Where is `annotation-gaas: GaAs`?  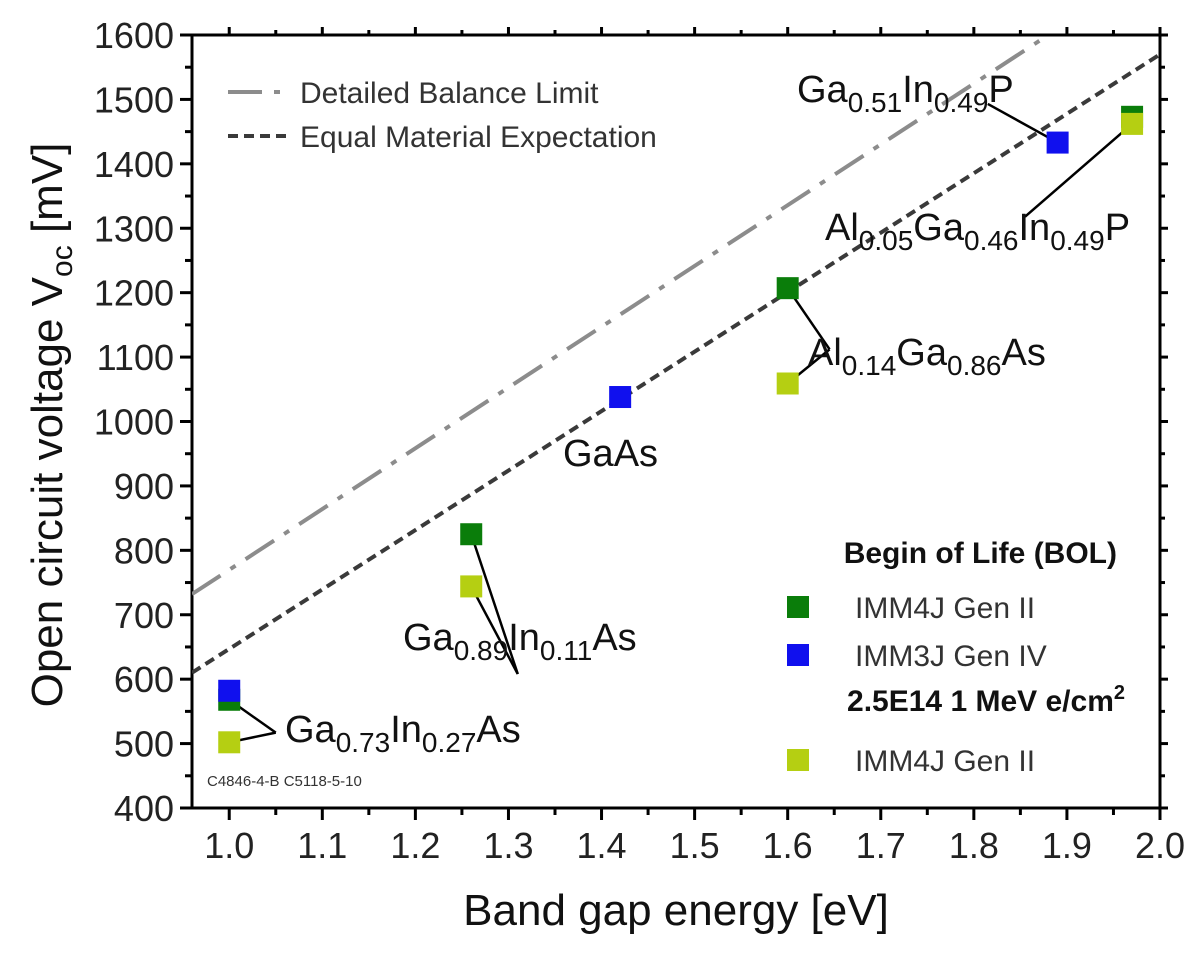 annotation-gaas: GaAs is located at coordinates (610, 454).